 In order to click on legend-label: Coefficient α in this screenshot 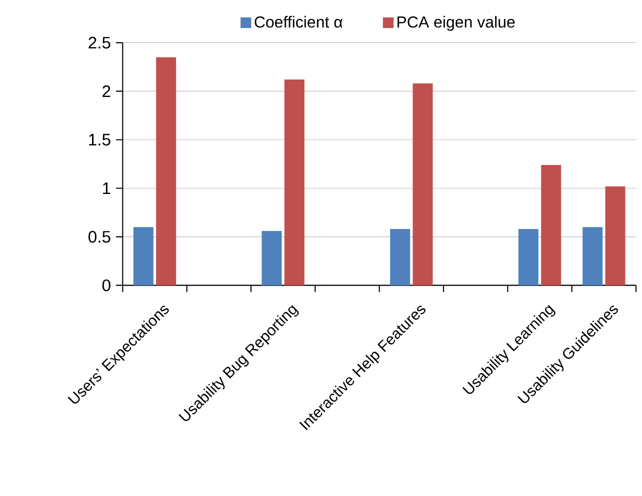, I will do `click(298, 22)`.